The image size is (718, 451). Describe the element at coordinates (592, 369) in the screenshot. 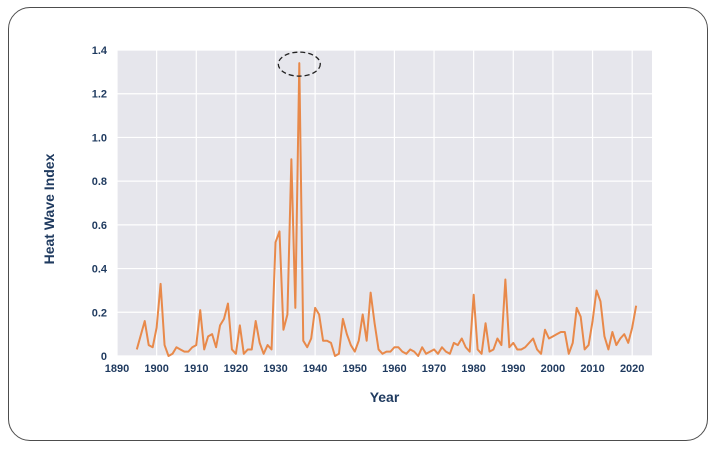

I see `x-tick-label: 2010` at that location.